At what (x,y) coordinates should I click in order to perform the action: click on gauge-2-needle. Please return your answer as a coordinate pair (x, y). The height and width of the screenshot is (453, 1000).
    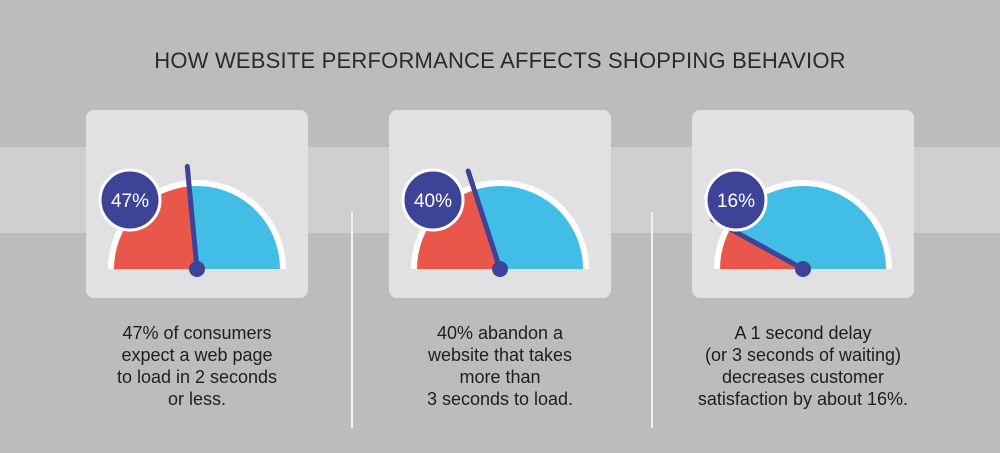
    Looking at the image, I should click on (484, 220).